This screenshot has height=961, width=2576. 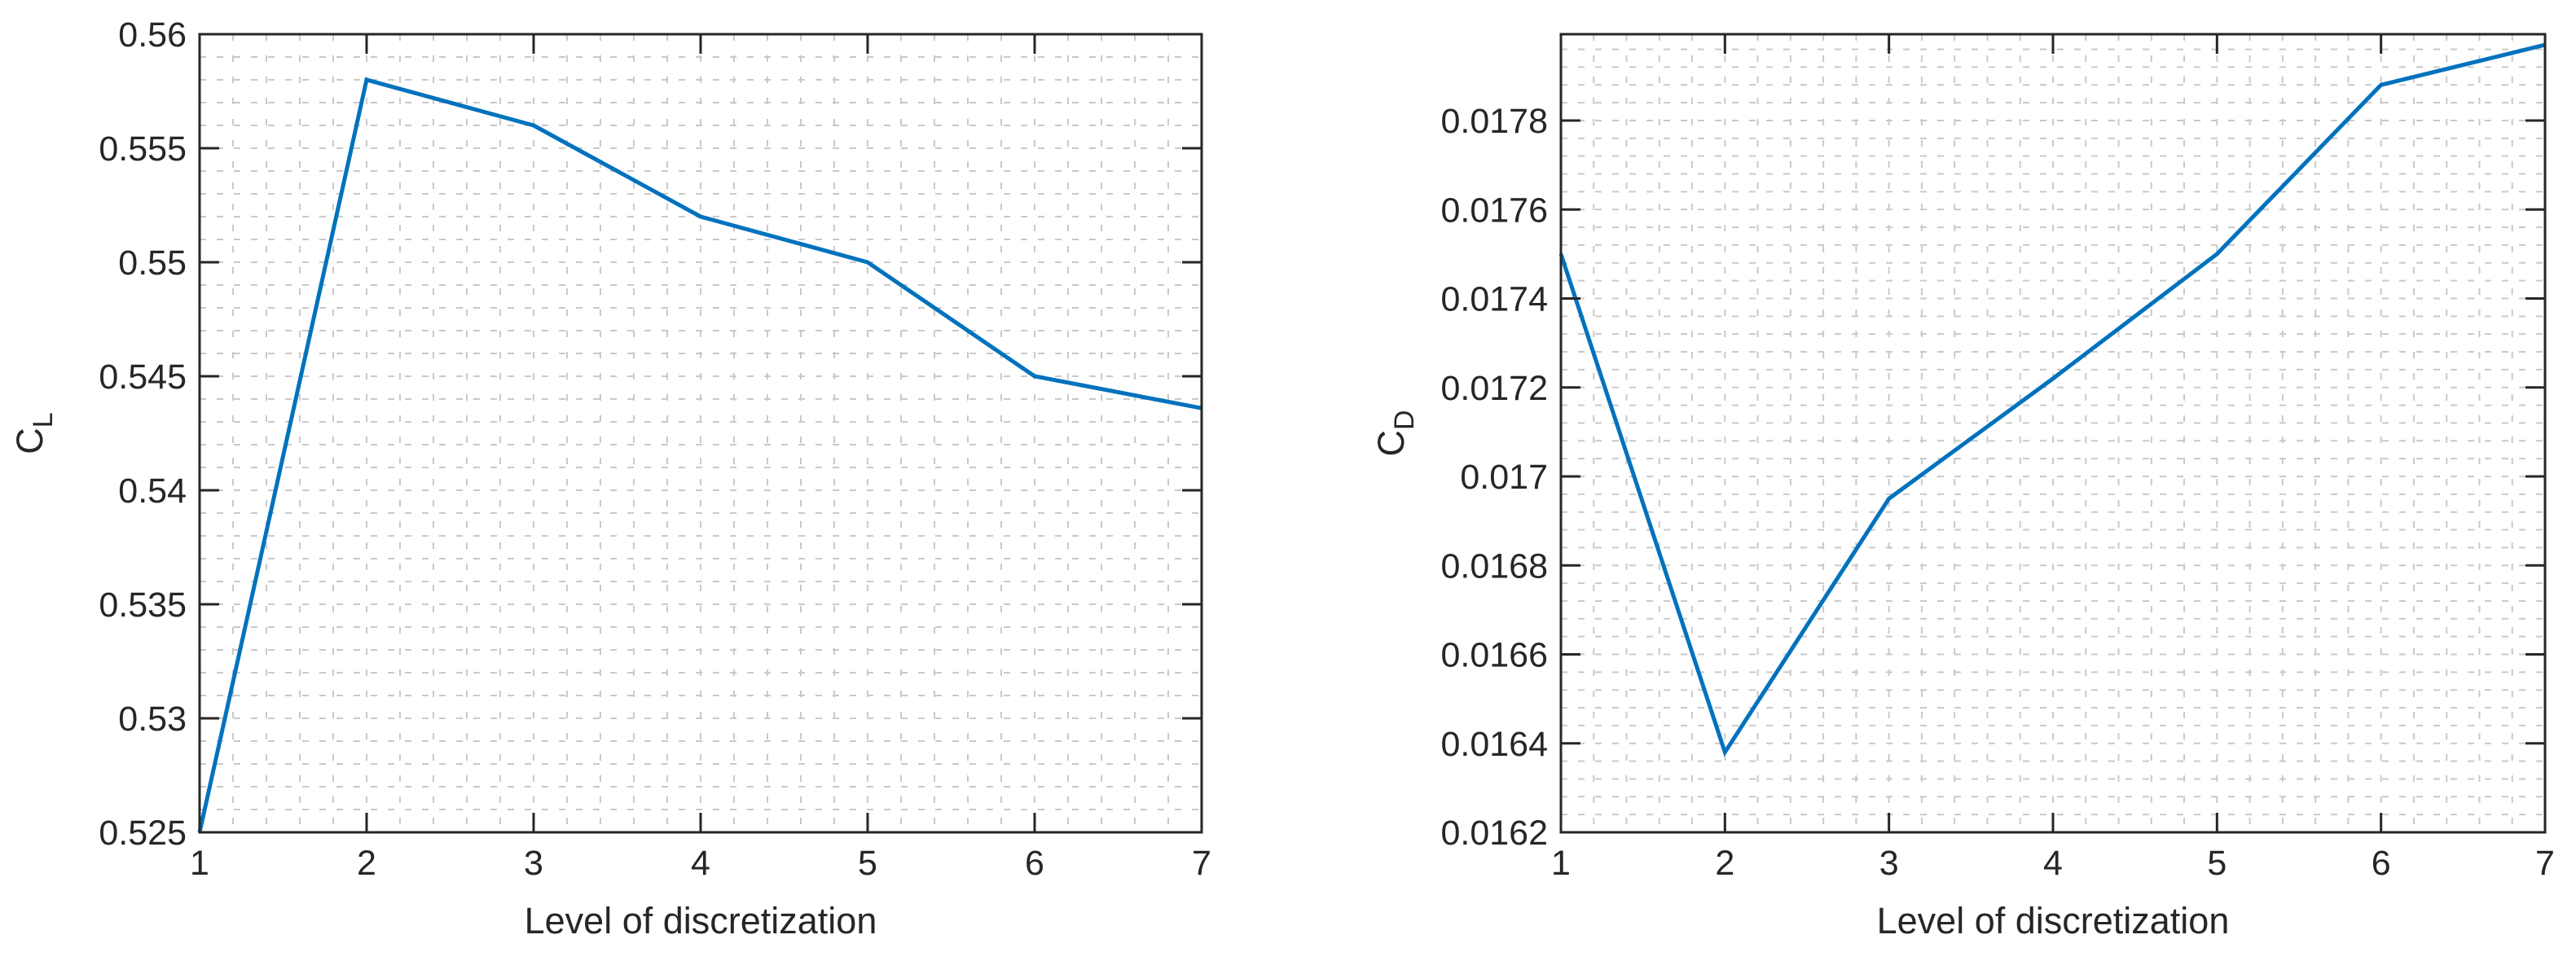 I want to click on y-tick-label: 0.017, so click(x=1504, y=477).